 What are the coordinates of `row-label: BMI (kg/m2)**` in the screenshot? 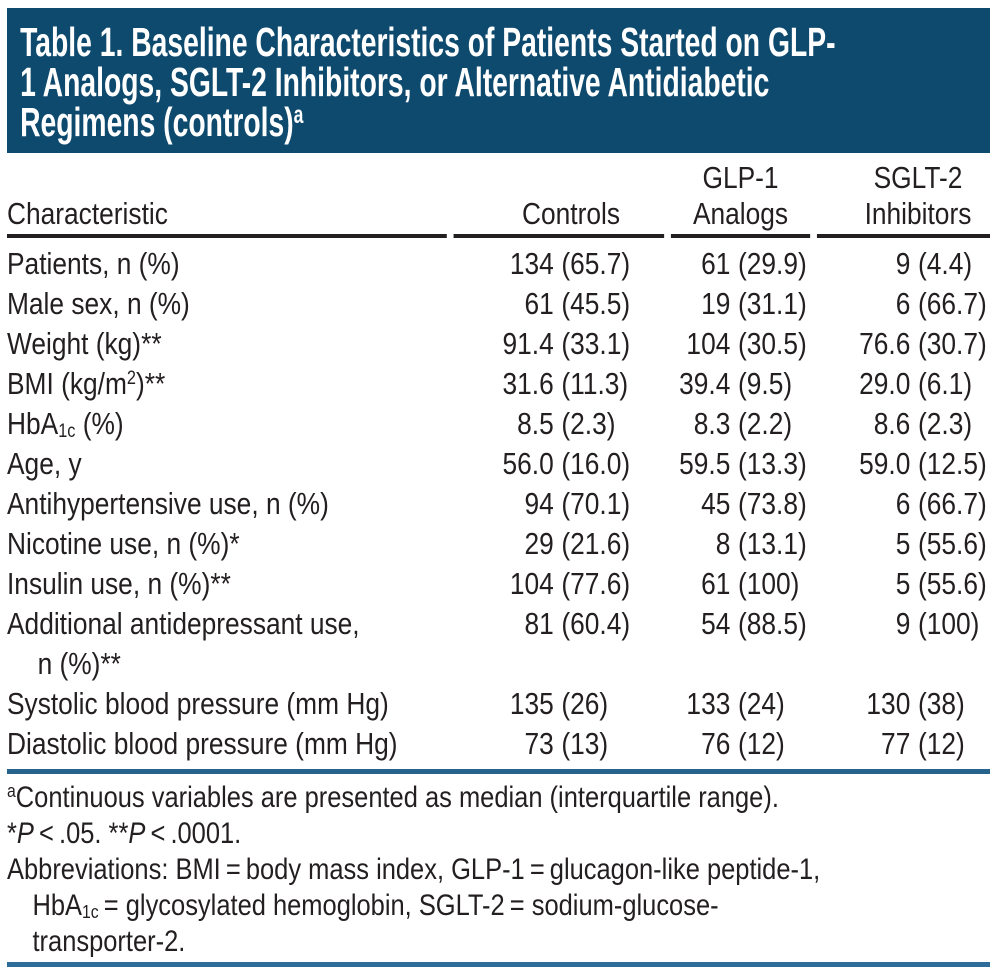 It's located at (86, 383).